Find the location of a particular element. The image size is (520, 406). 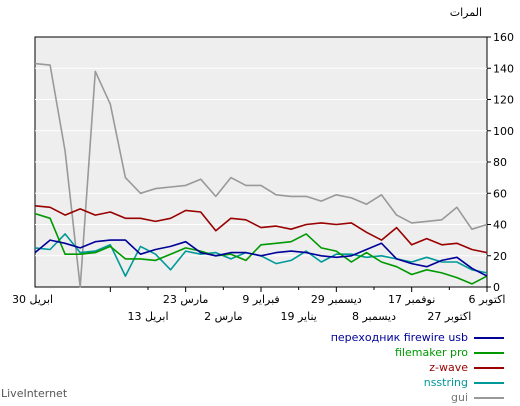

legend-label: gui is located at coordinates (459, 397).